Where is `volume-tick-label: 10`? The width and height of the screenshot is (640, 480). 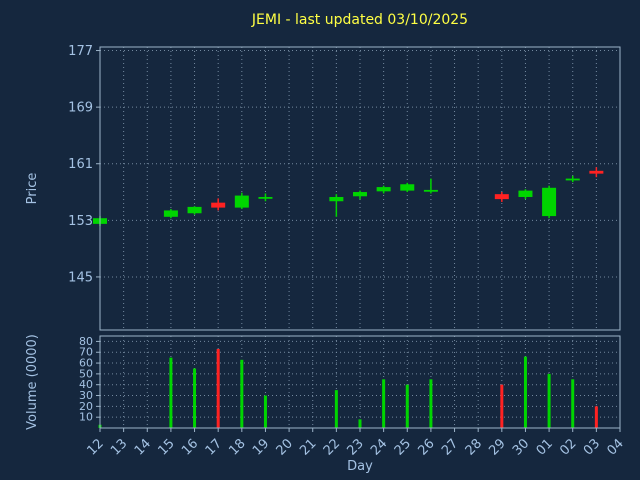
volume-tick-label: 10 is located at coordinates (86, 417).